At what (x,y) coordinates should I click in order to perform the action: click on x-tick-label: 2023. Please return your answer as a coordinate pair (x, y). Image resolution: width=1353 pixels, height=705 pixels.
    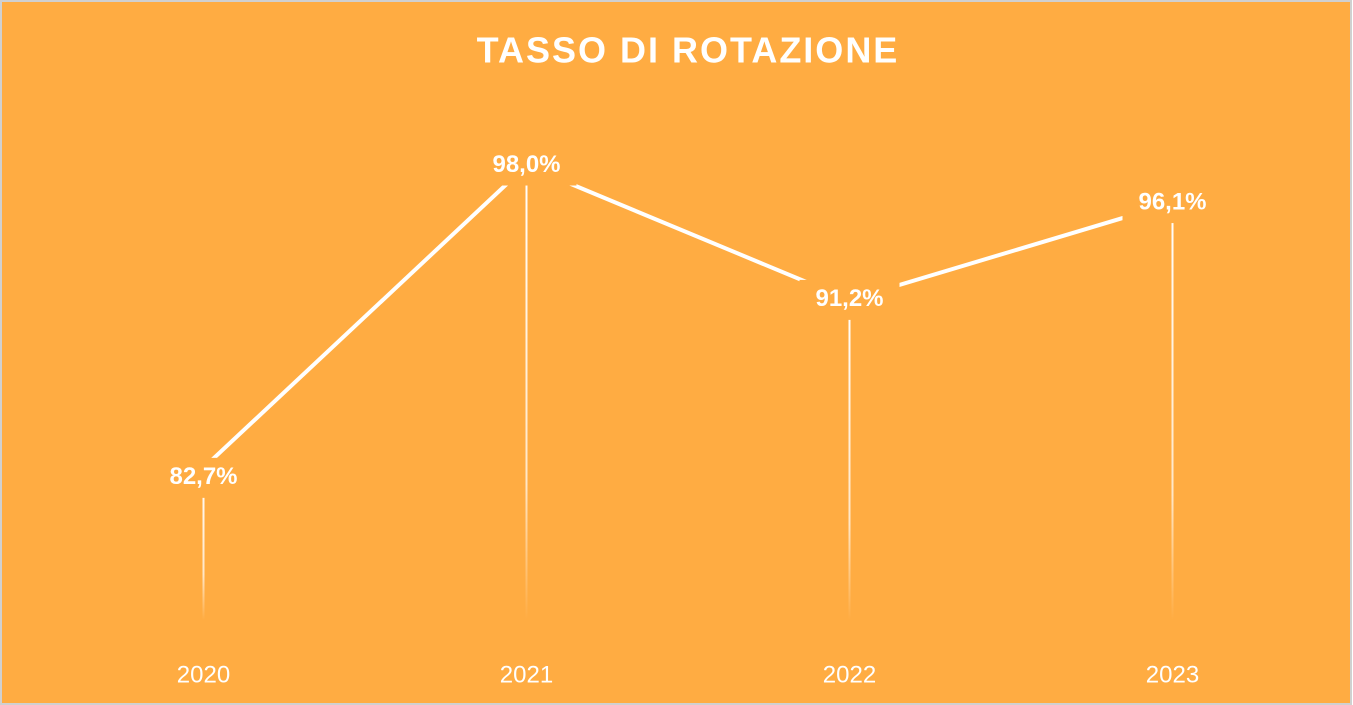
    Looking at the image, I should click on (1172, 674).